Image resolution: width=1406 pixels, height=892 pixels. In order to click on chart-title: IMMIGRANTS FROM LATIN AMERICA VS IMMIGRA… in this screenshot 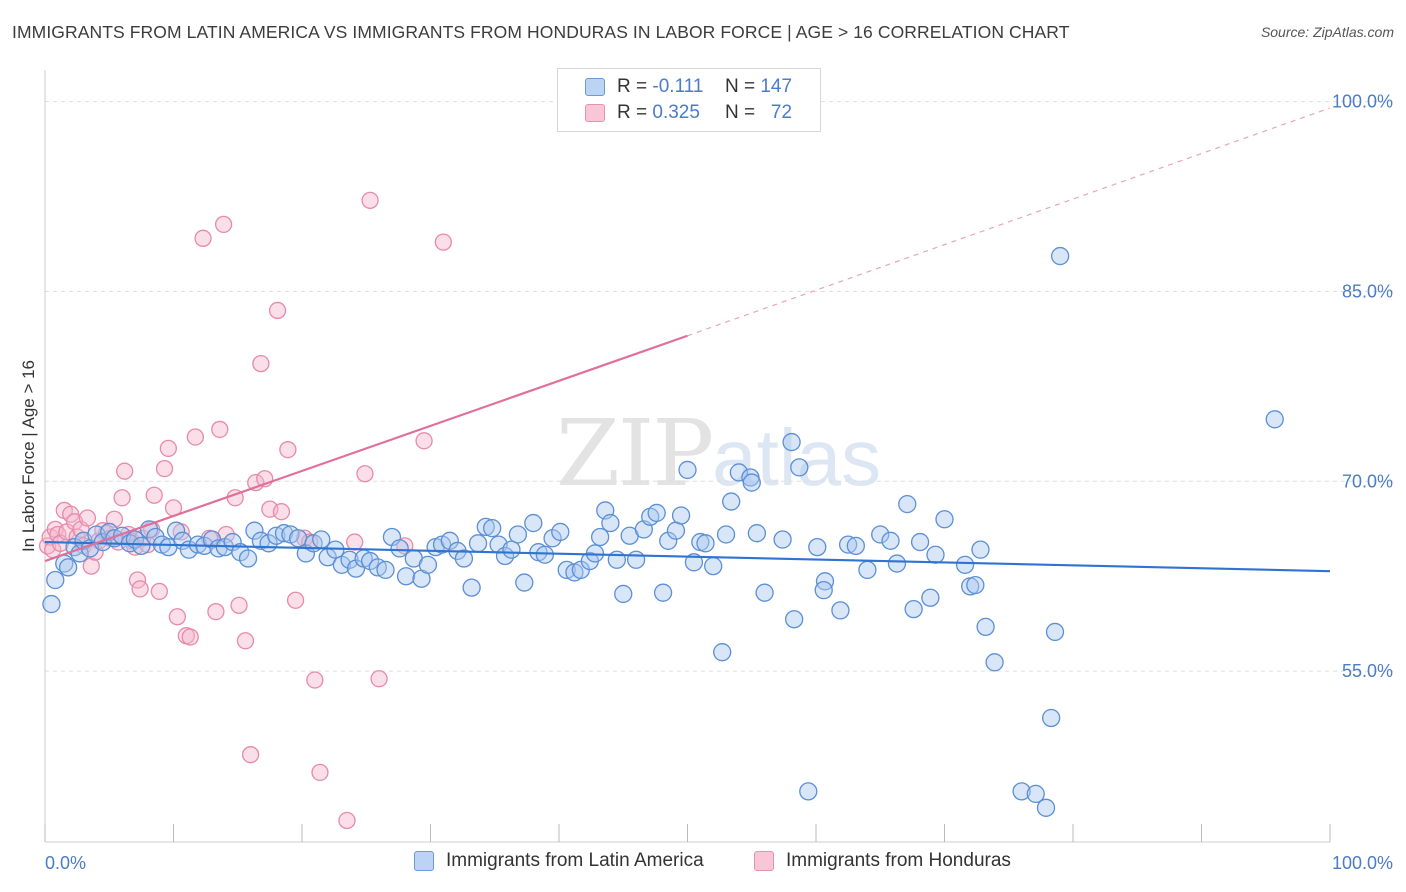, I will do `click(541, 32)`.